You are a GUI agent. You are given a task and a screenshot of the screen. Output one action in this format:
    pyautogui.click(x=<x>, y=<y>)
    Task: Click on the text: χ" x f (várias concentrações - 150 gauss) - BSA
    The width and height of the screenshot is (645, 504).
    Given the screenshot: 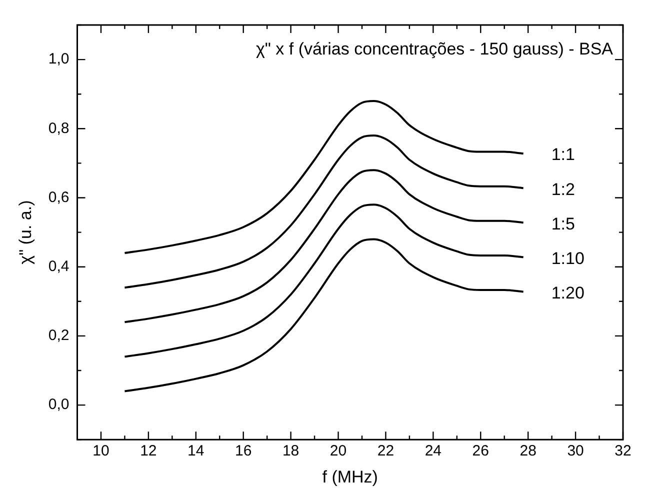 What is the action you would take?
    pyautogui.click(x=435, y=49)
    